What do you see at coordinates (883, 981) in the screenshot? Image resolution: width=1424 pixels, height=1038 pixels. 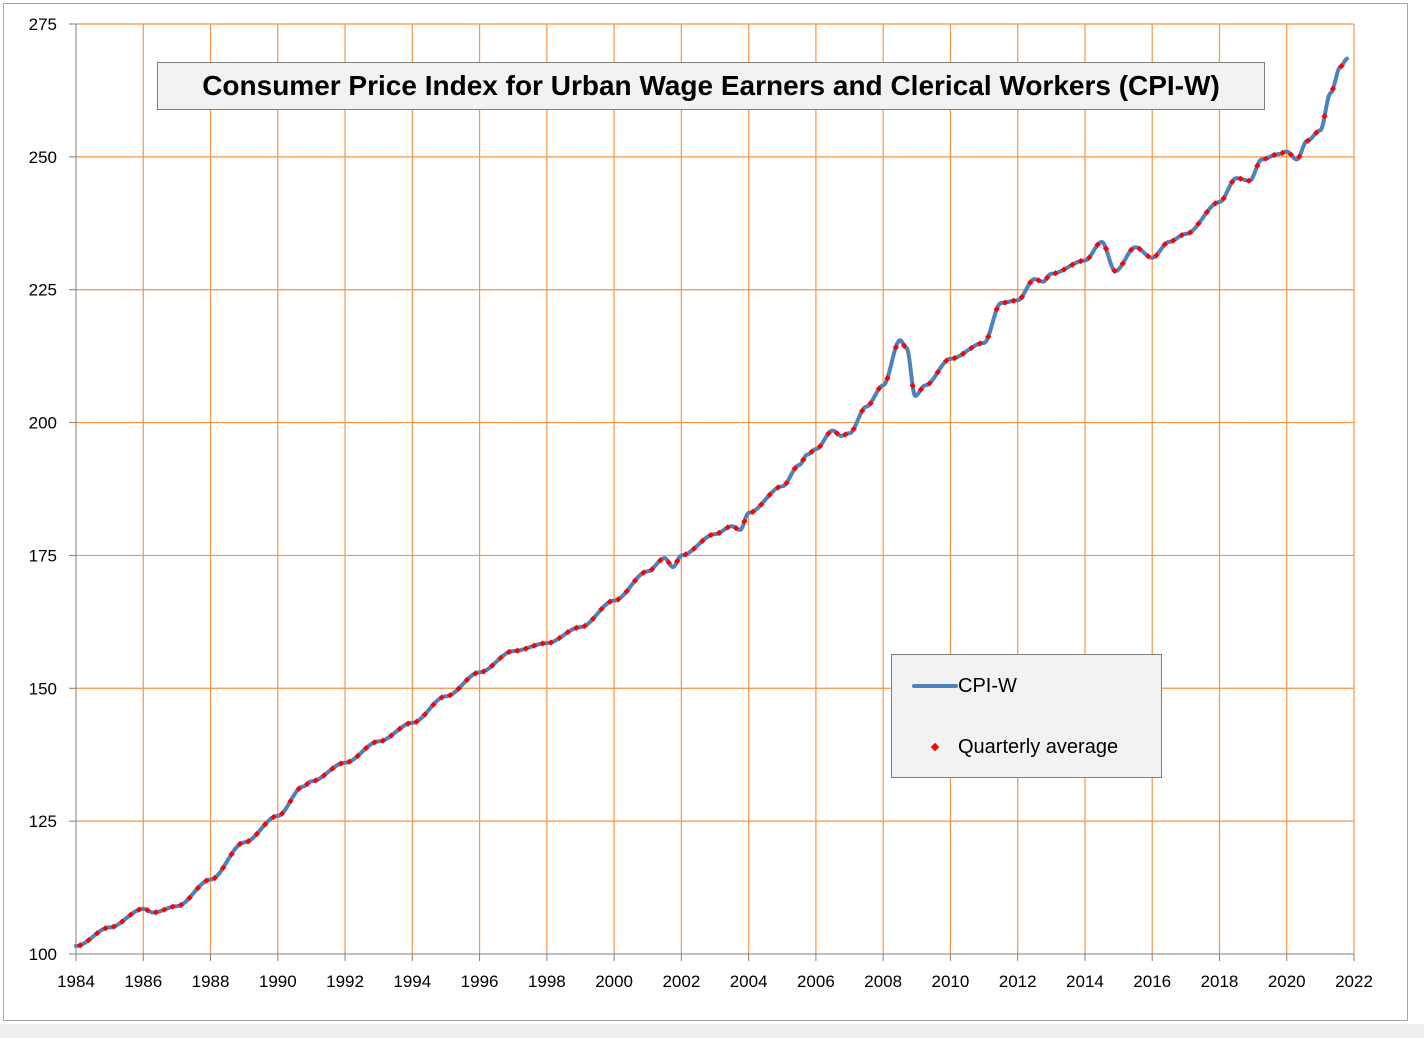 I see `x-tick-label-2008: 2008` at bounding box center [883, 981].